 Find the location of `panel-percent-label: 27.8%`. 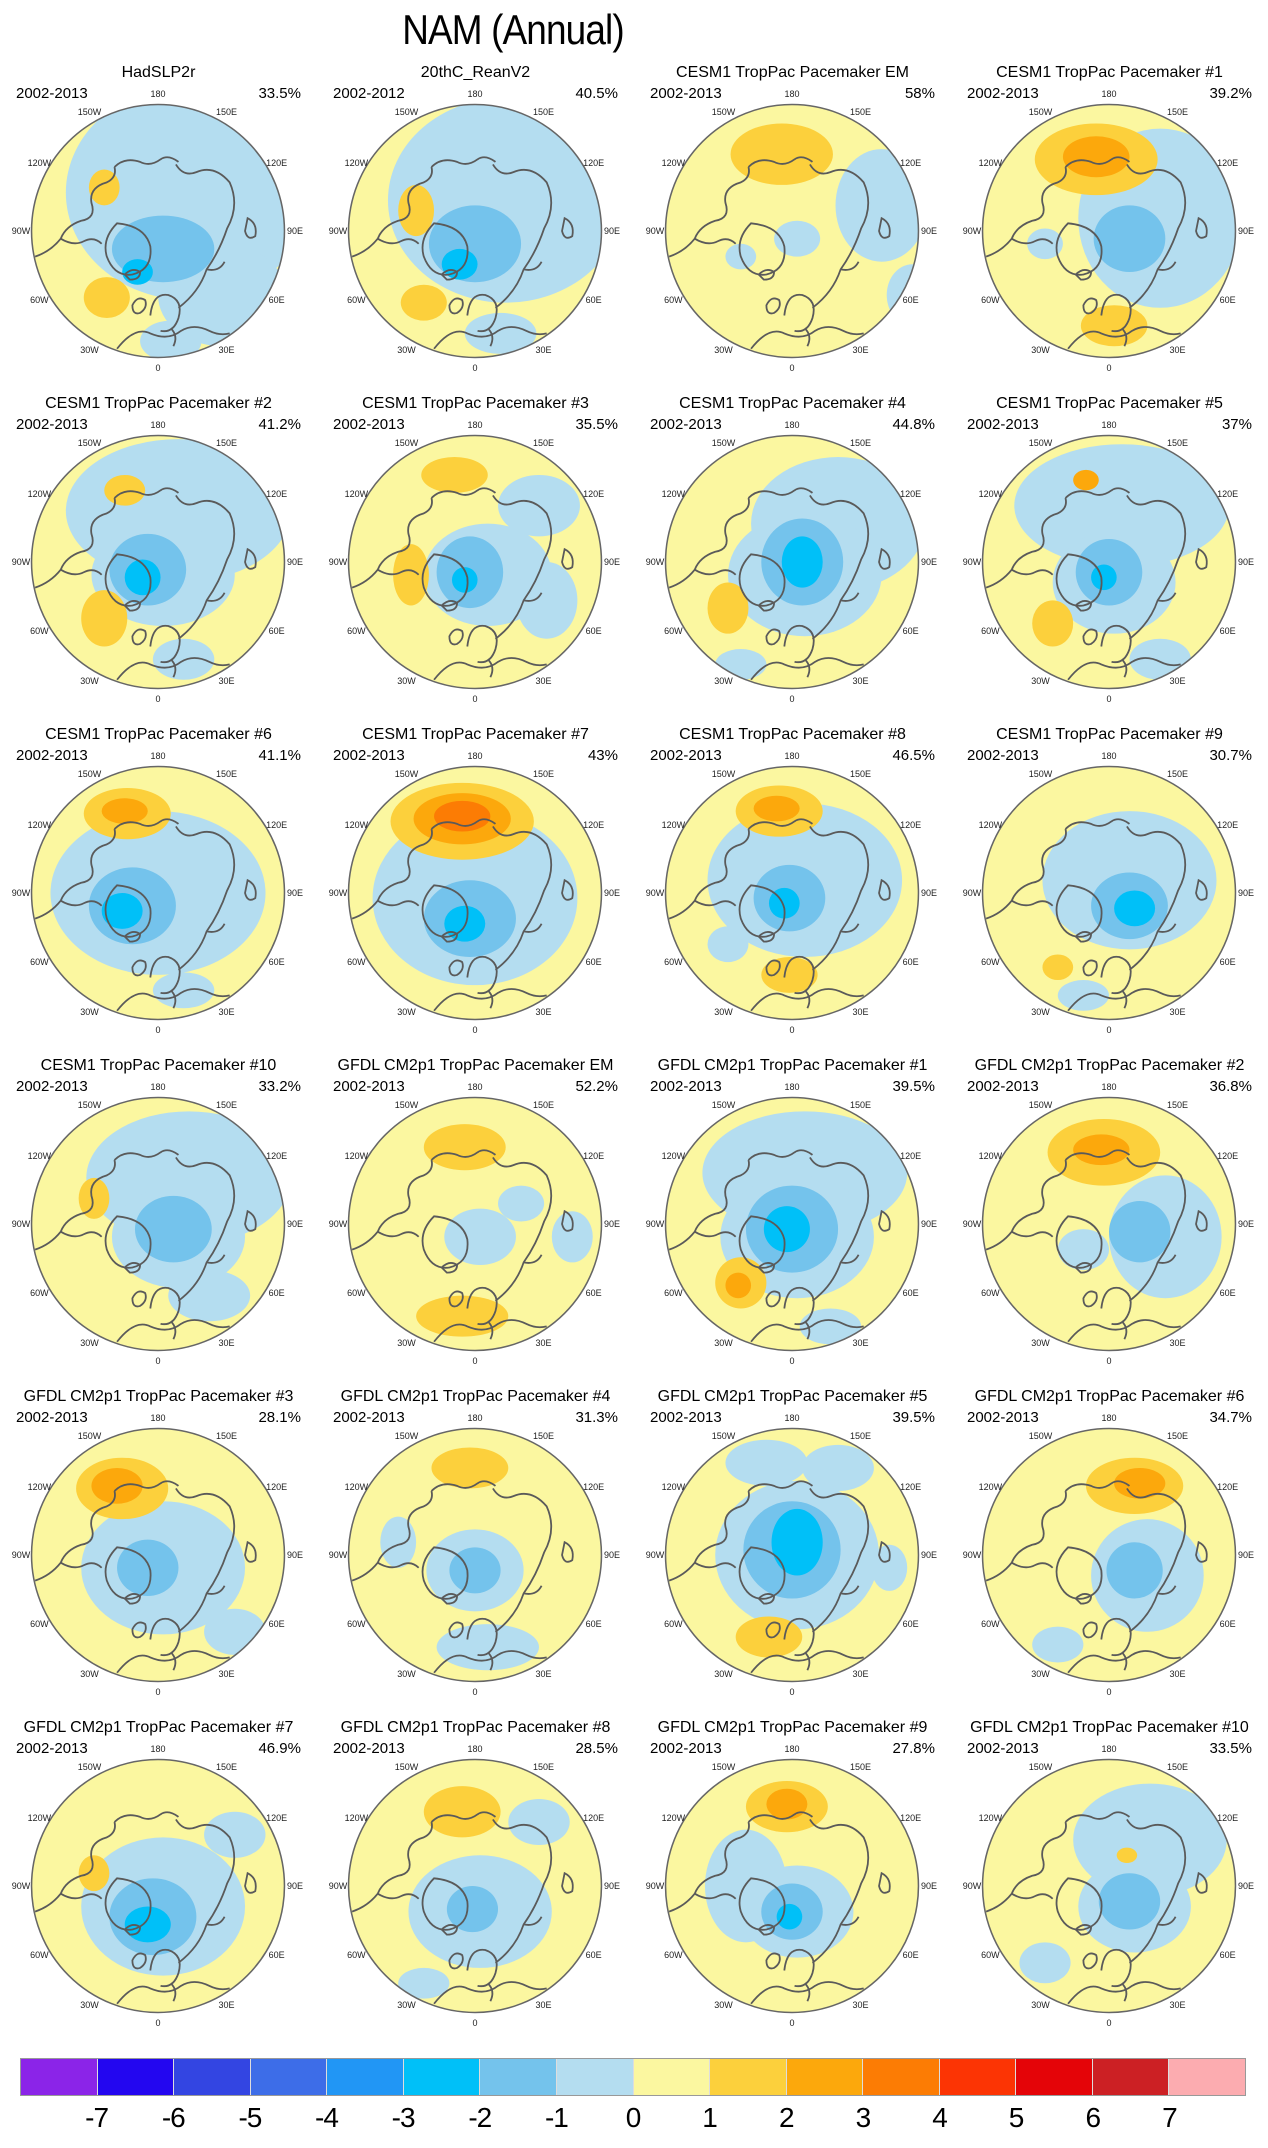

panel-percent-label: 27.8% is located at coordinates (913, 1748).